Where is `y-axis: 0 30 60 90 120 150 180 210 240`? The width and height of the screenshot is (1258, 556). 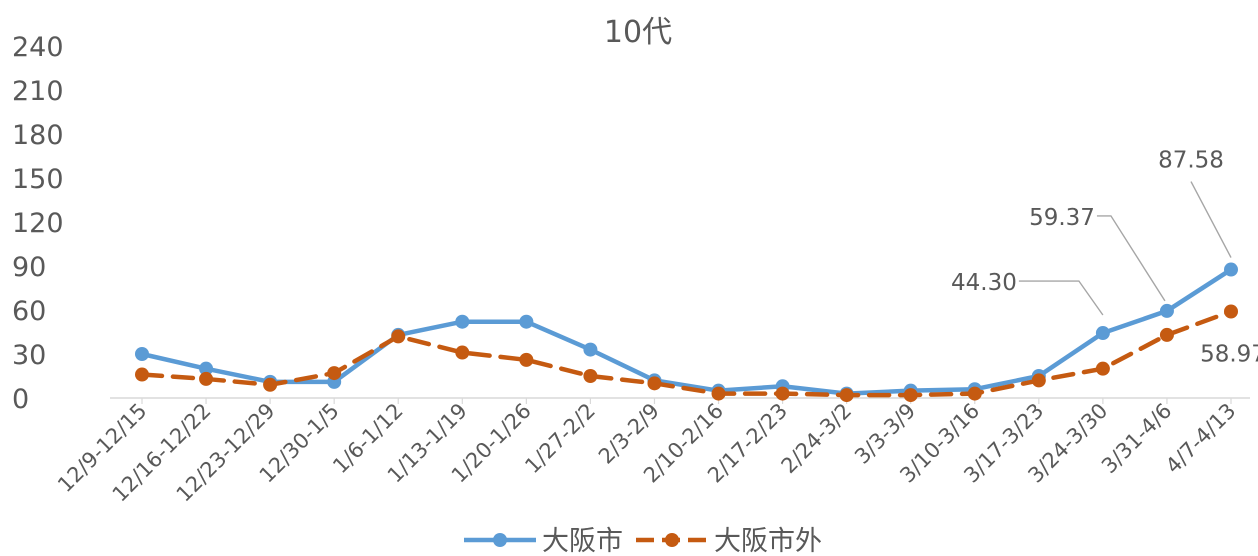 y-axis: 0 30 60 90 120 150 180 210 240 is located at coordinates (38, 223).